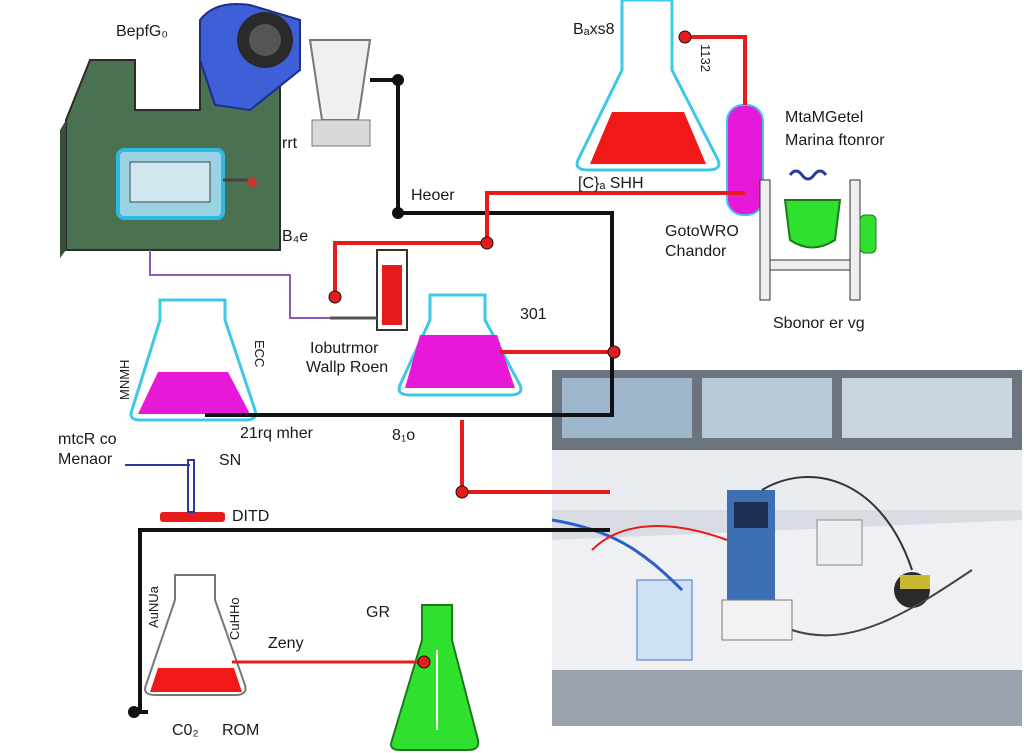  What do you see at coordinates (185, 730) in the screenshot?
I see `label-co2: C0₂` at bounding box center [185, 730].